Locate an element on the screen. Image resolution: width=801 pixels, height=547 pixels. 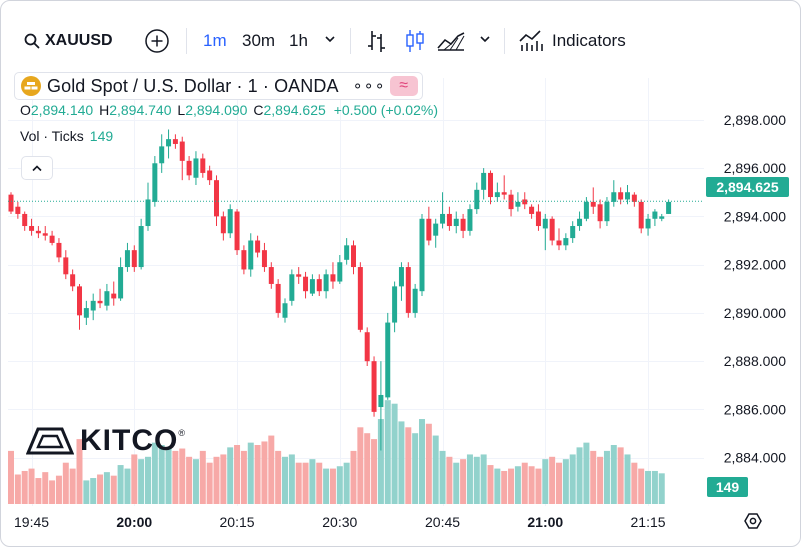
timeframe-30m: 30m is located at coordinates (259, 40).